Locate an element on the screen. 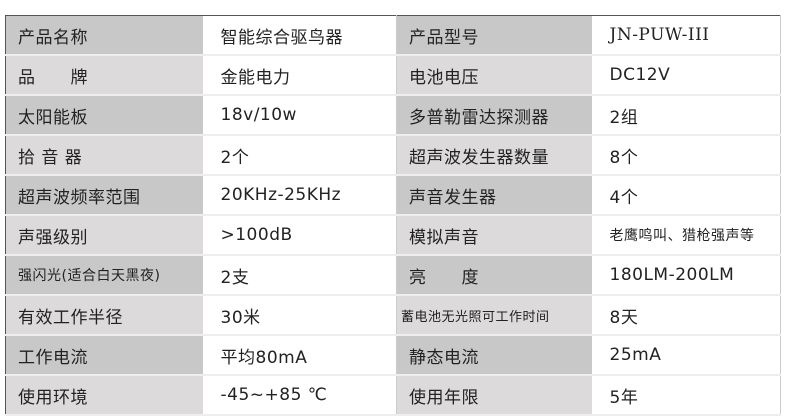 The width and height of the screenshot is (785, 417). table-row: 品 牌金能电力 电池电压 DC12V is located at coordinates (393, 75).